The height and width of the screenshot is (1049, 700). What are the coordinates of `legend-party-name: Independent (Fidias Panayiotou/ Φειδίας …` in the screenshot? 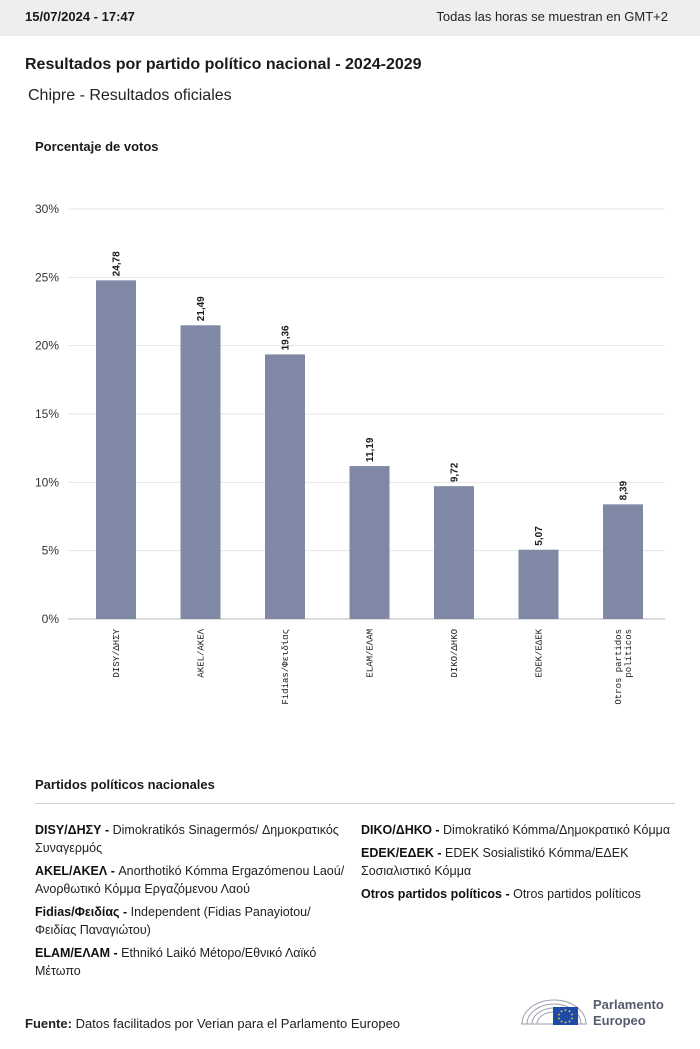 It's located at (173, 921).